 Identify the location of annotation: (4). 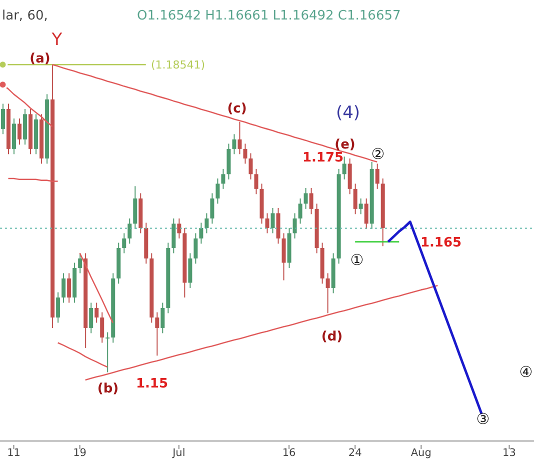
(348, 113).